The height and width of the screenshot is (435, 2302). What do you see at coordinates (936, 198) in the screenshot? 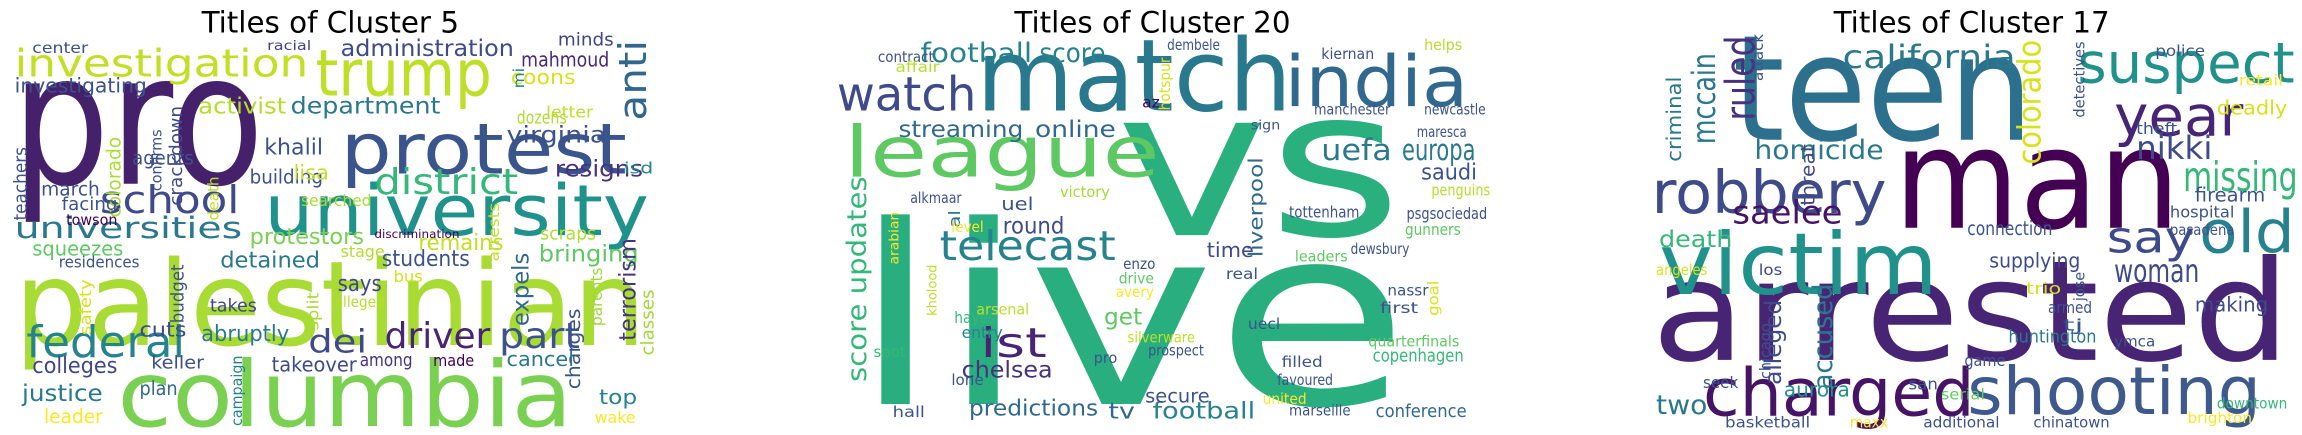
I see `word: alkmaar` at bounding box center [936, 198].